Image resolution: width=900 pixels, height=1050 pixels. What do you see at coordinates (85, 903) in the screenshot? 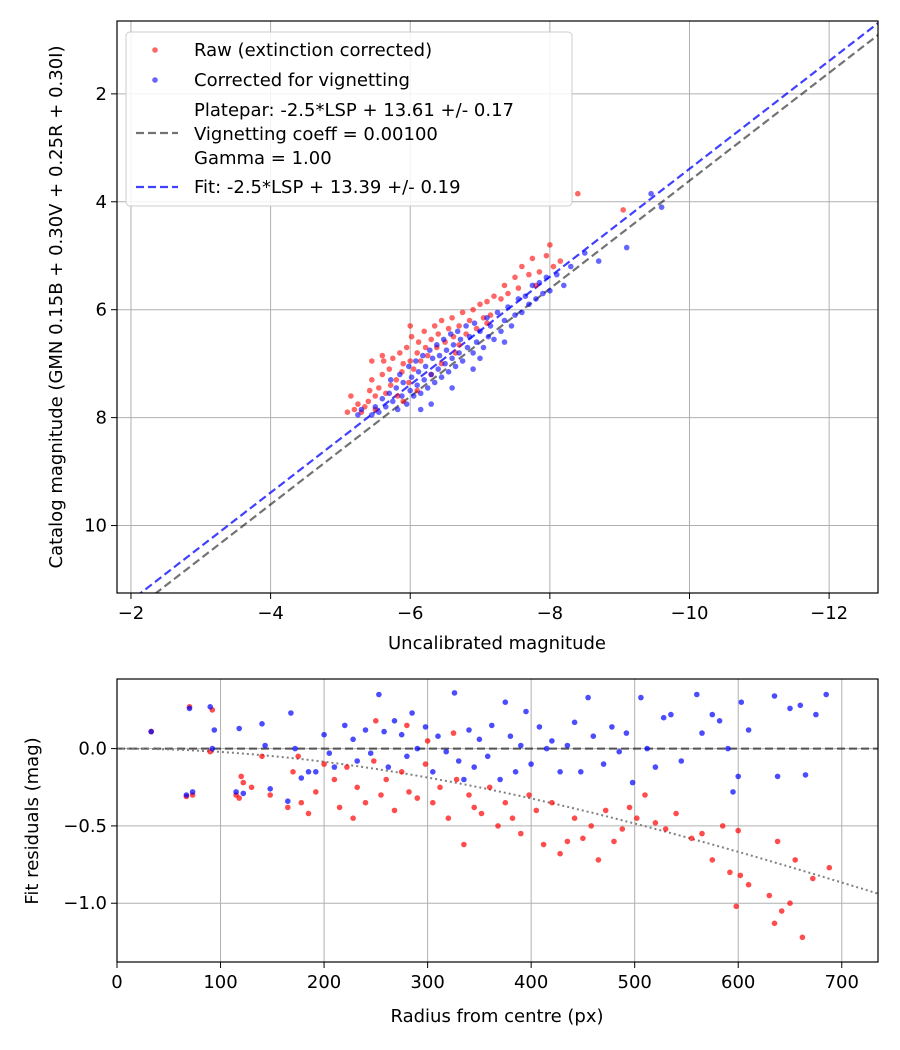
I see `y-tick-label: −1.0` at bounding box center [85, 903].